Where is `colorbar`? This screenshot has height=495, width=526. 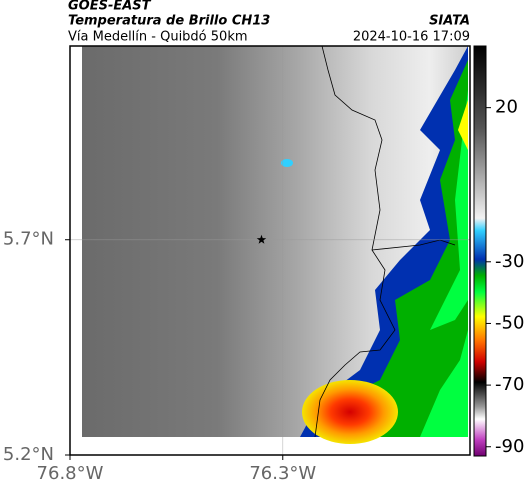 colorbar is located at coordinates (480, 251).